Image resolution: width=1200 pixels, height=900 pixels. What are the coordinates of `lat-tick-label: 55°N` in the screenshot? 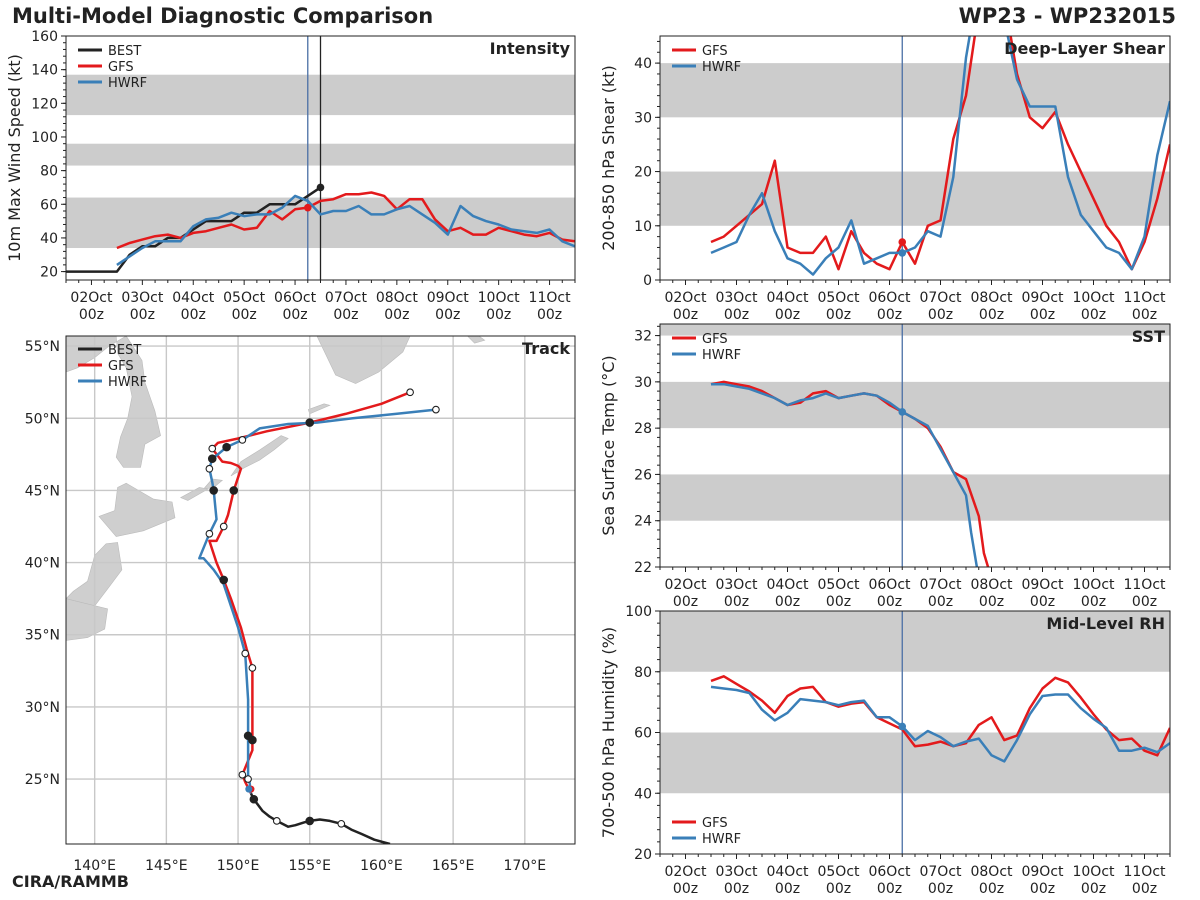 It's located at (42, 347).